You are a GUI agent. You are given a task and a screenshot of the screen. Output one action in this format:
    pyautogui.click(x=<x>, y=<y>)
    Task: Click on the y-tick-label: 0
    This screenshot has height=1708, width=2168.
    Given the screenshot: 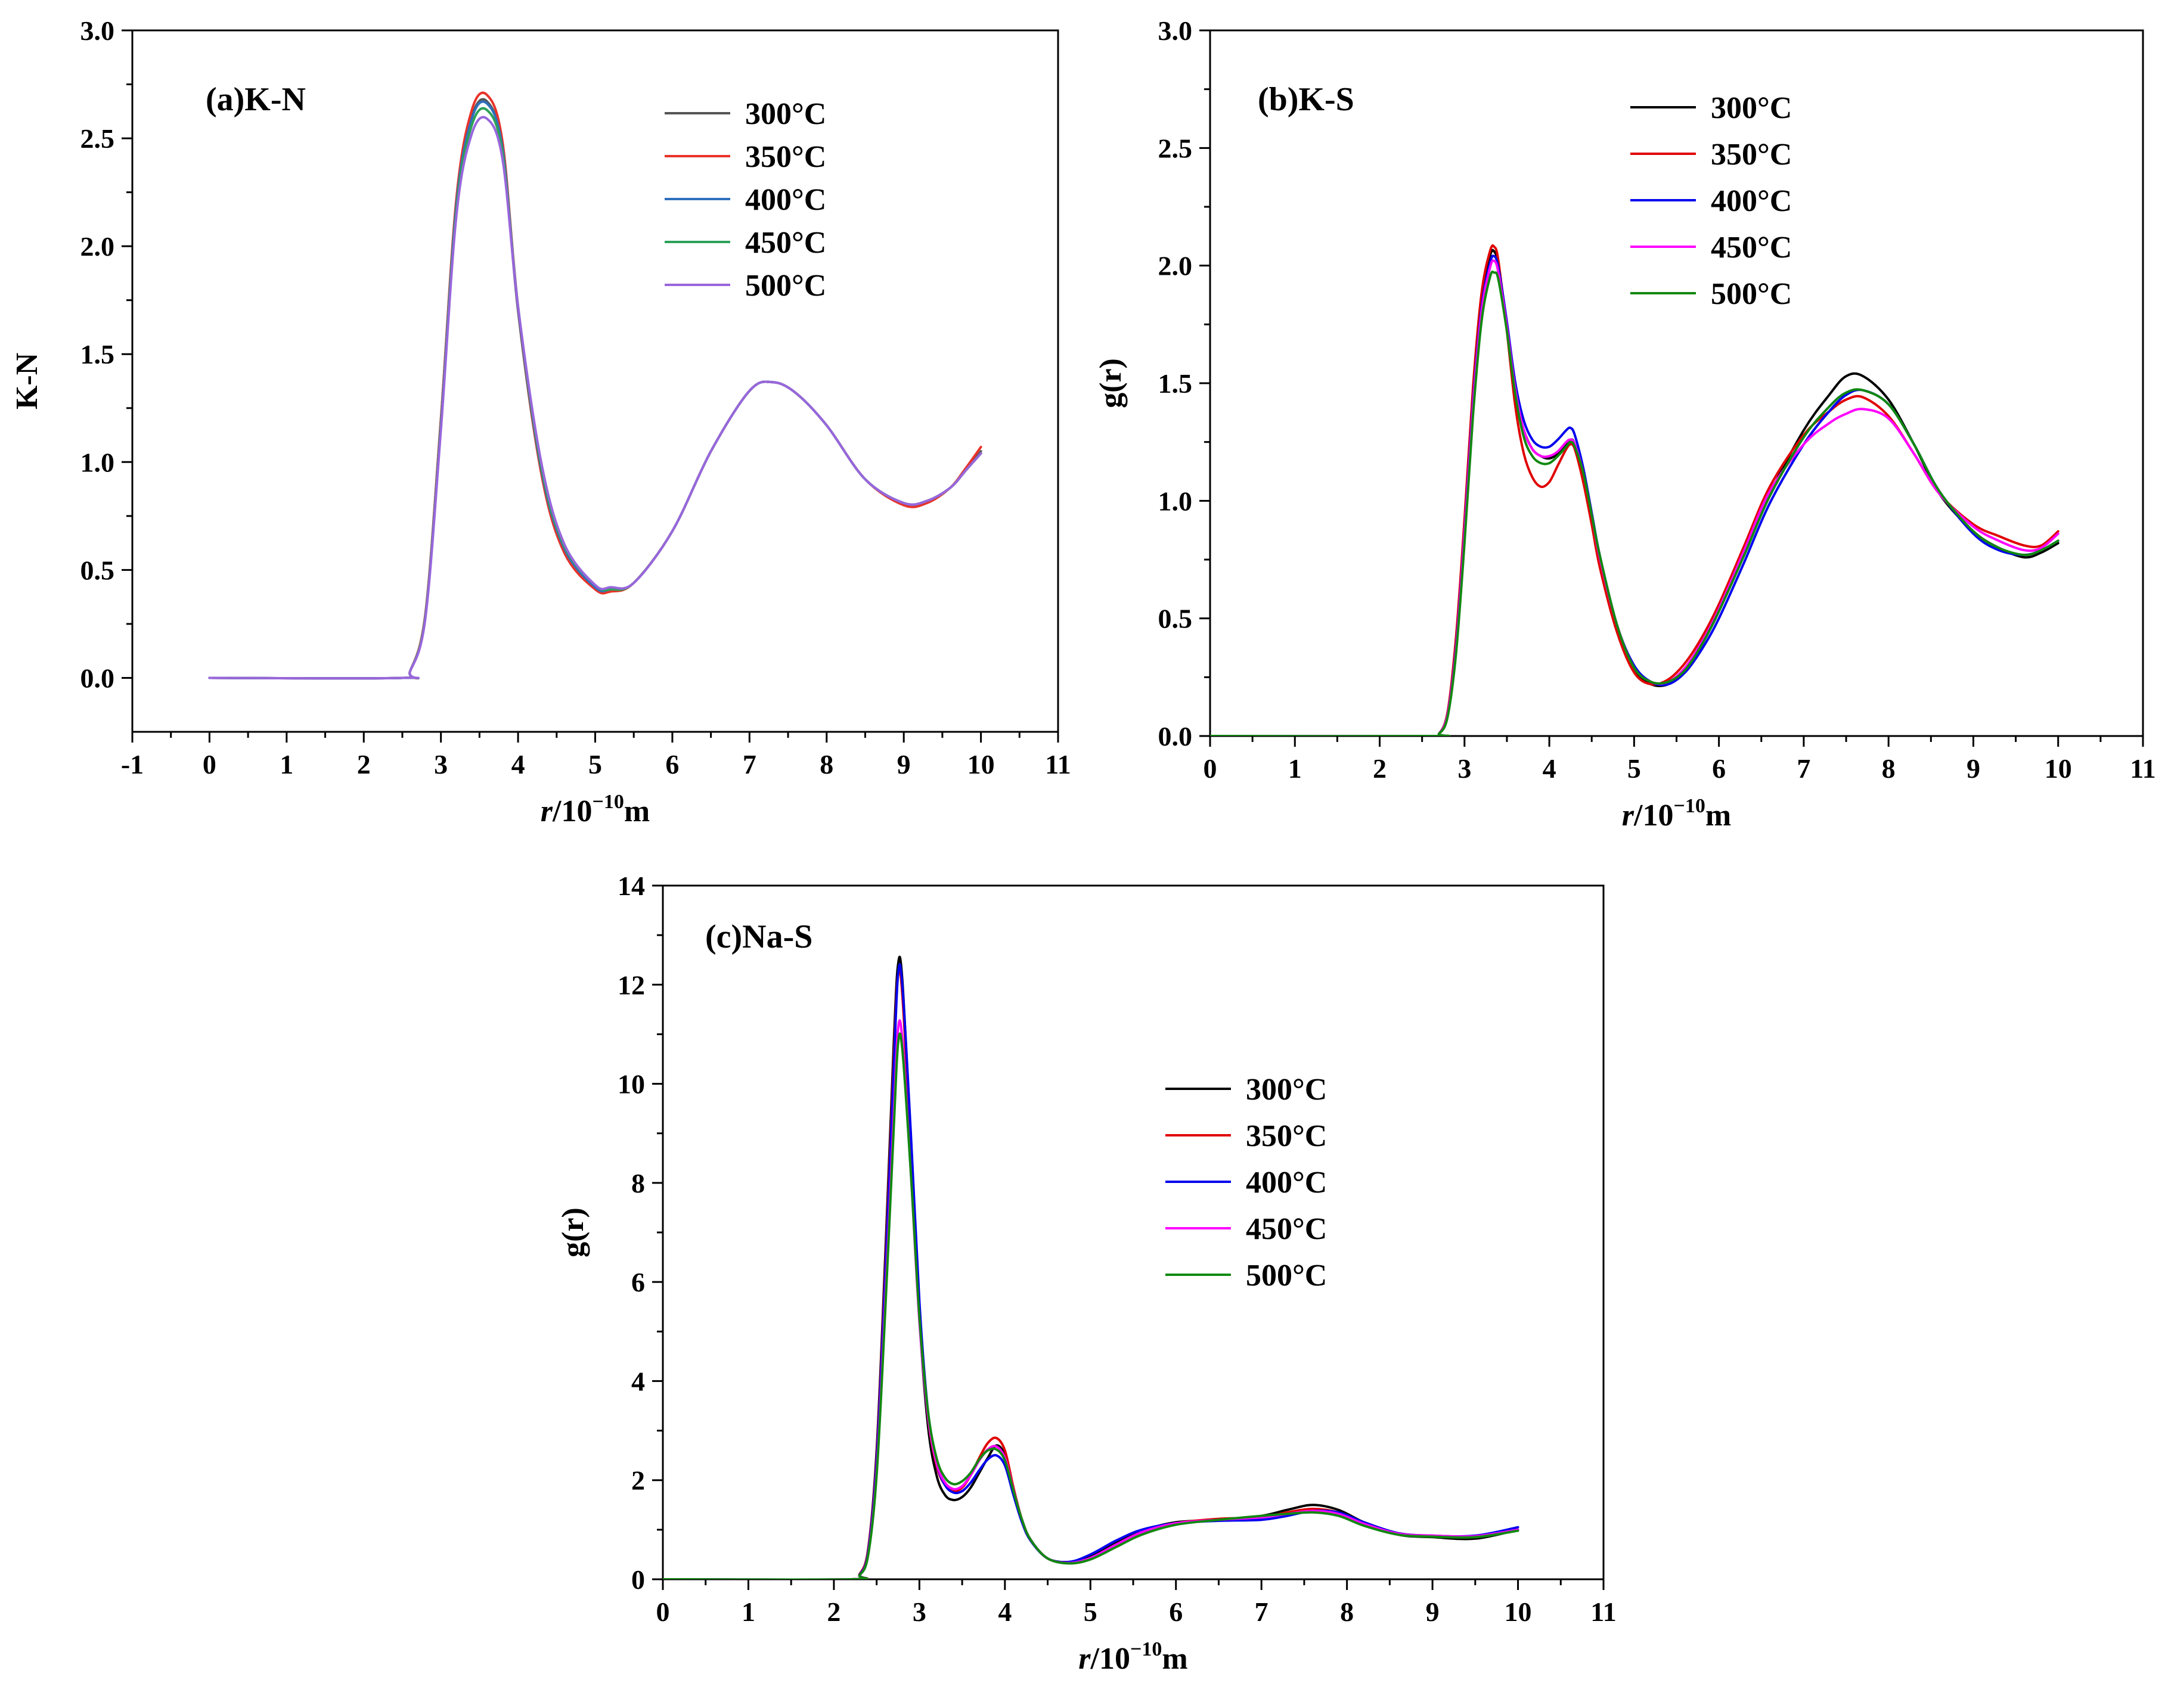 What is the action you would take?
    pyautogui.click(x=638, y=1580)
    